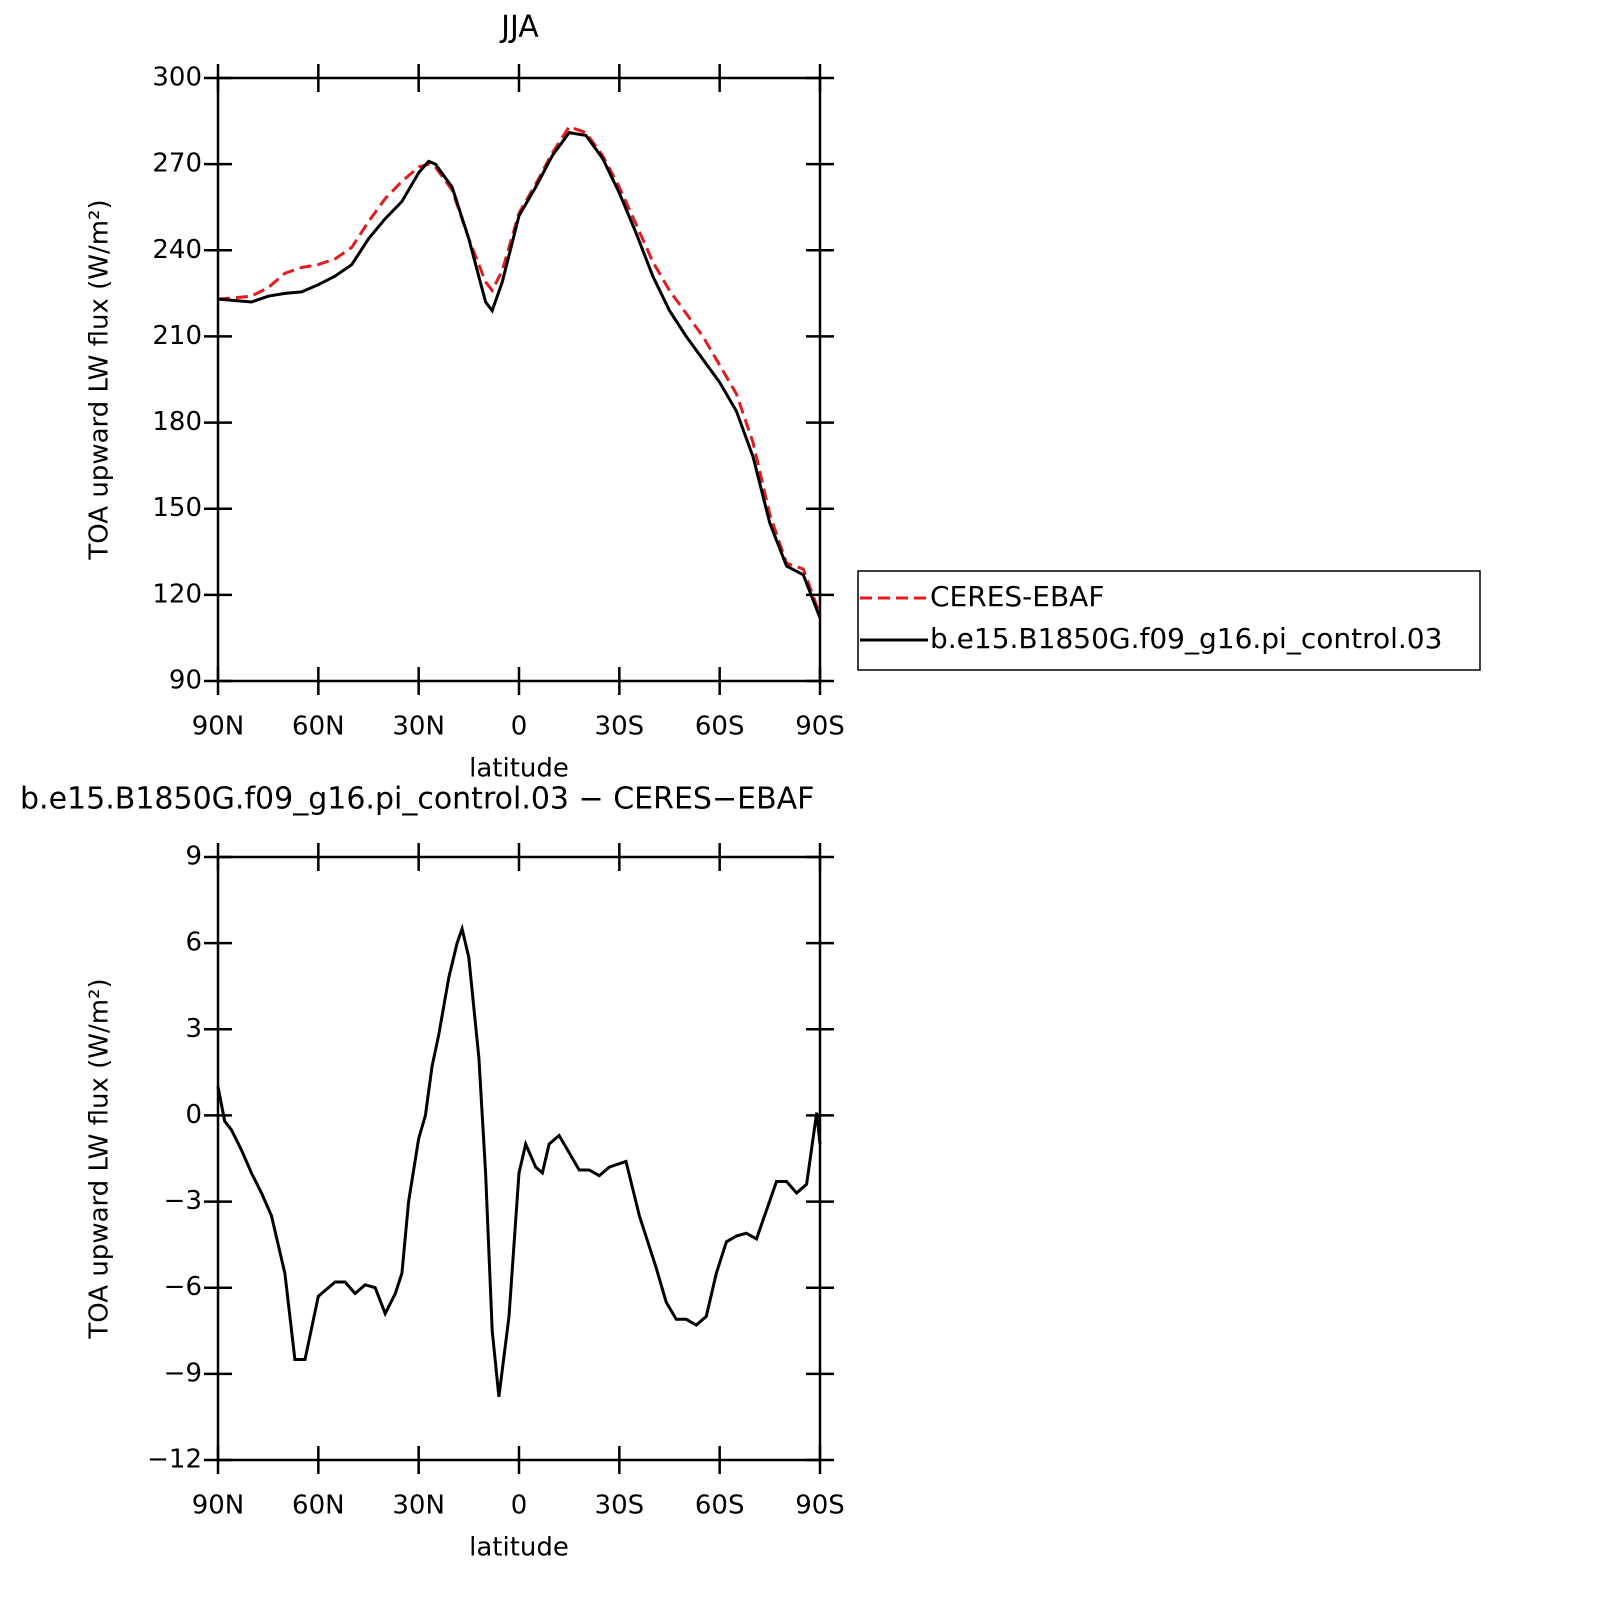 This screenshot has height=1613, width=1610. What do you see at coordinates (1169, 620) in the screenshot?
I see `legend-box` at bounding box center [1169, 620].